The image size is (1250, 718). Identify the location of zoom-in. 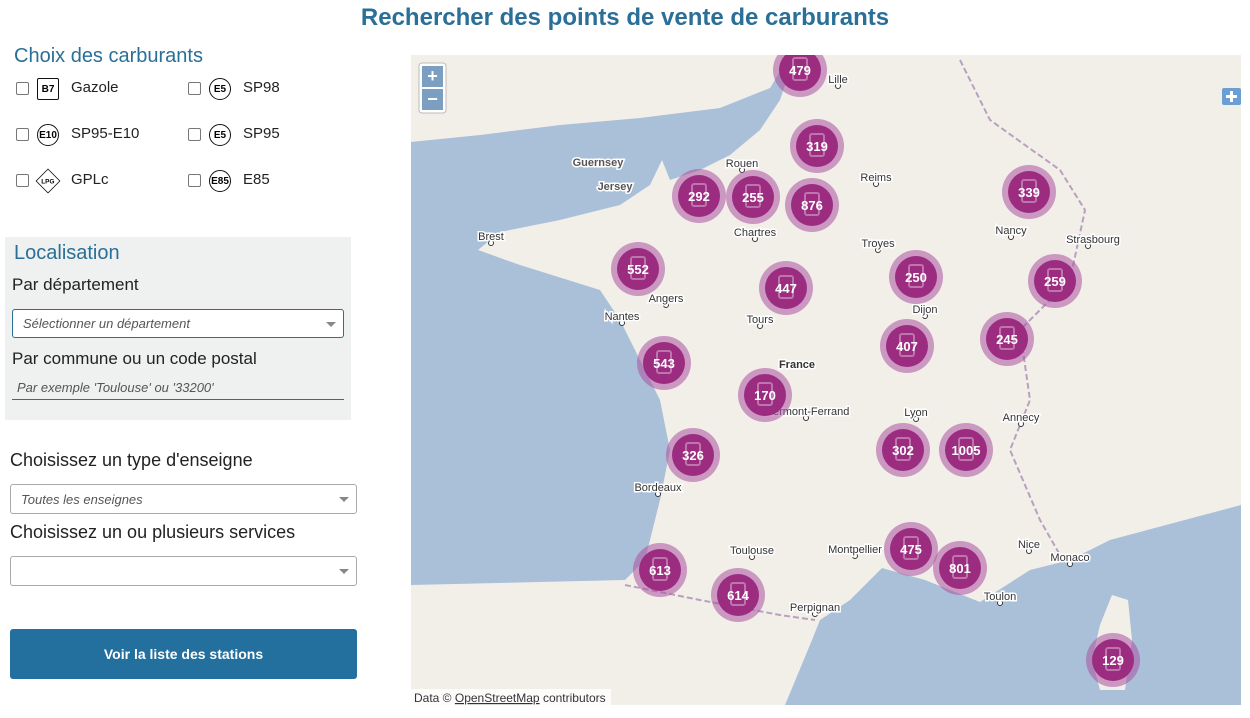
(432, 76).